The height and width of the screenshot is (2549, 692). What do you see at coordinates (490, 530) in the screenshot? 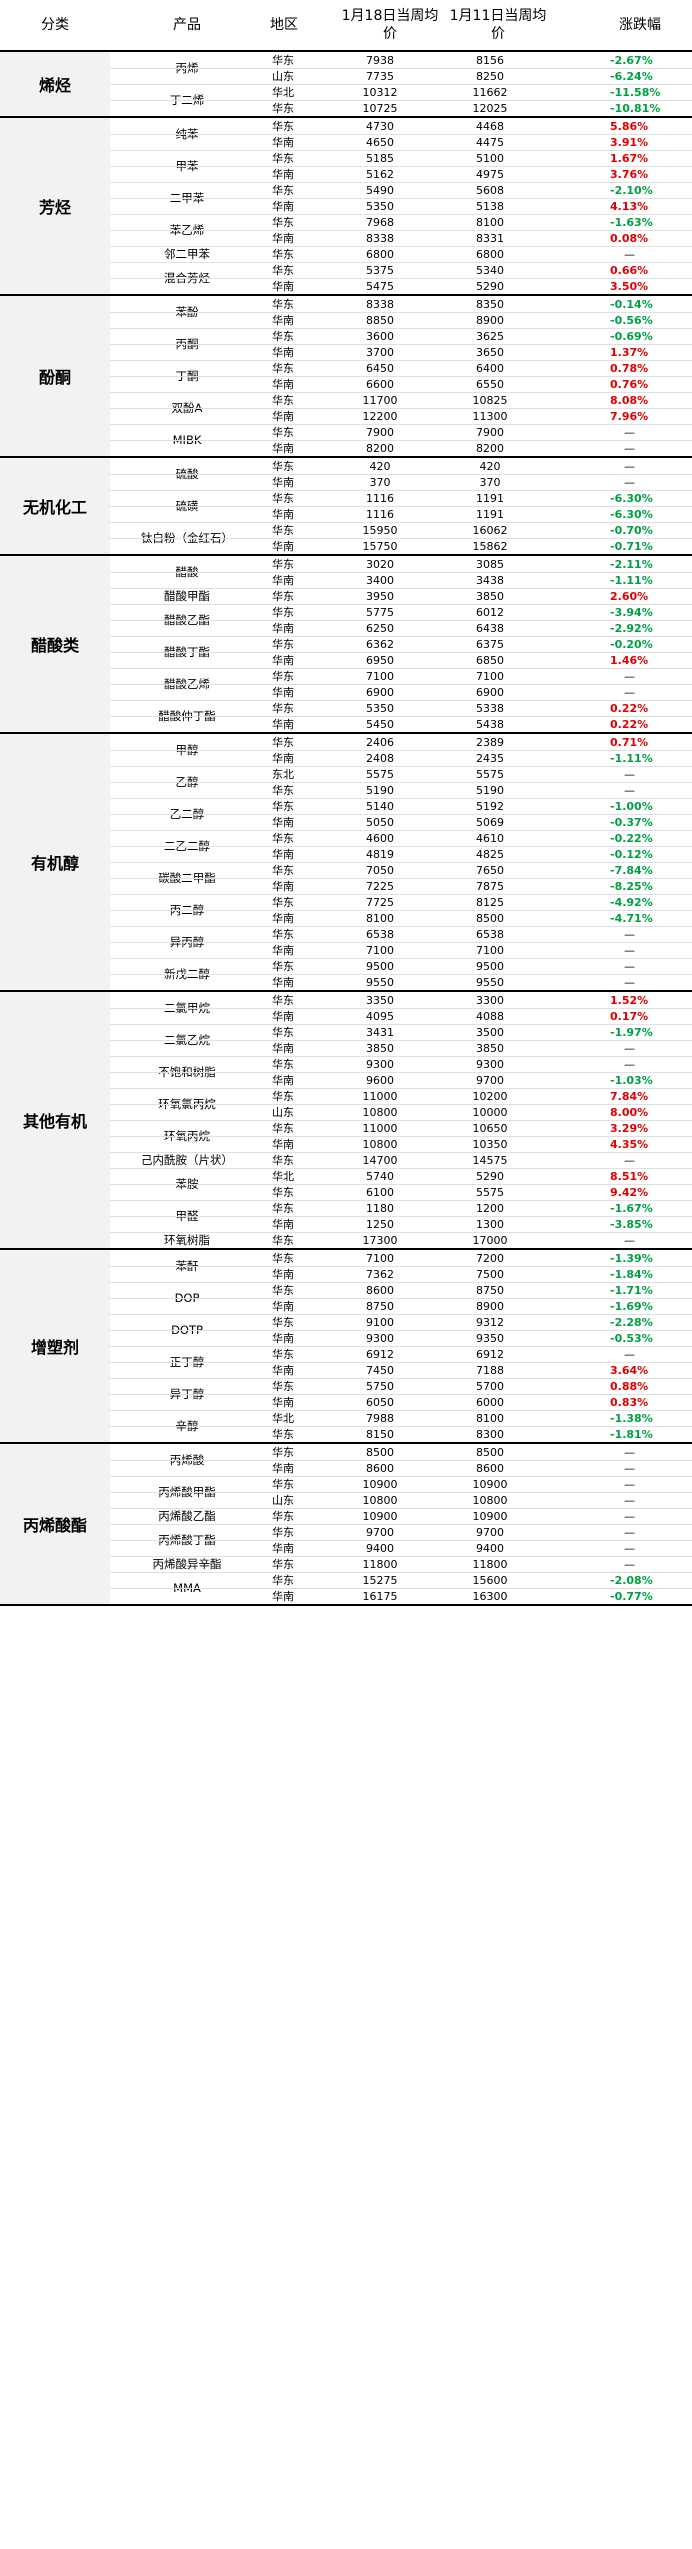
I see `previous-price-cell: 16062` at bounding box center [490, 530].